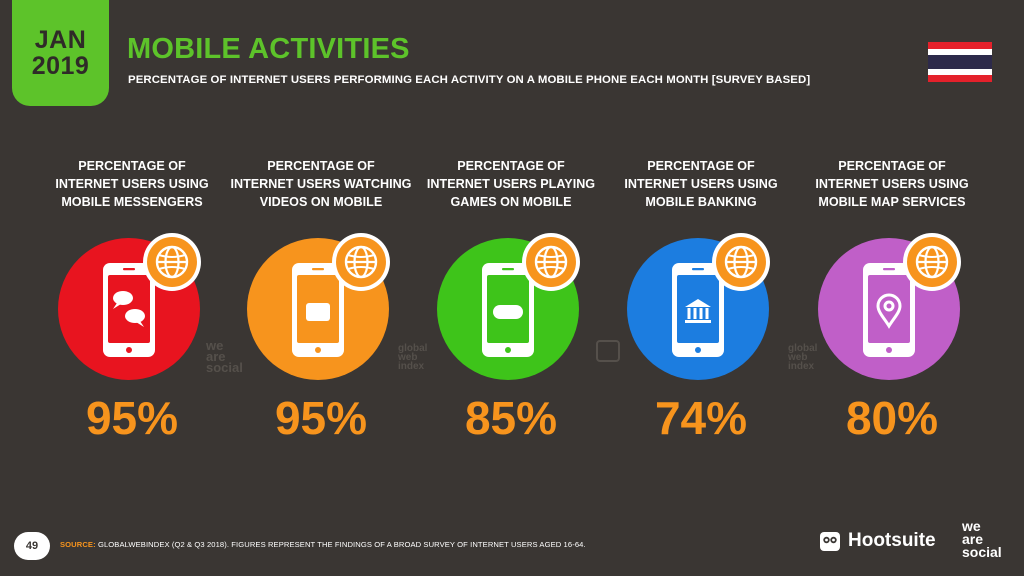 The image size is (1024, 576). Describe the element at coordinates (78, 544) in the screenshot. I see `source-label: SOURCE:` at that location.